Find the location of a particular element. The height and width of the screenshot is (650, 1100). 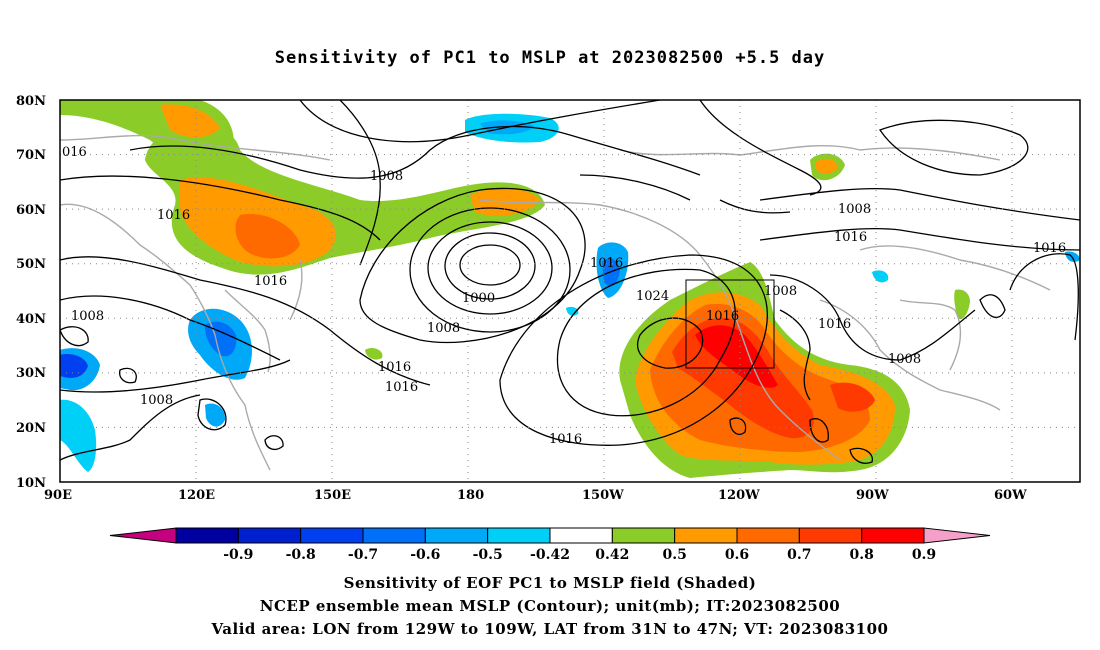

latitude-axis: 80N 70N 60N 50N 40N 30N 20N 10N is located at coordinates (31, 292).